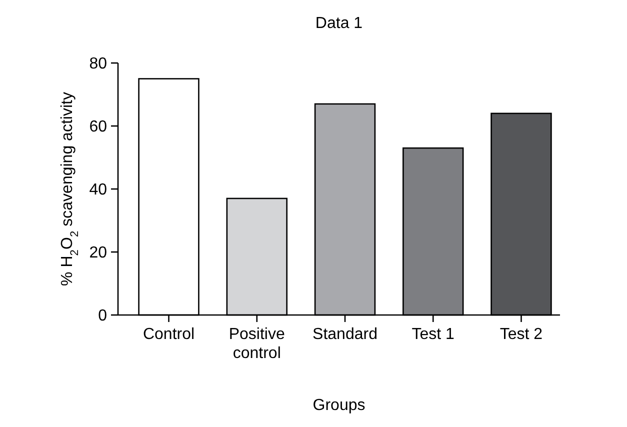  I want to click on x-tick-label: Test 2, so click(521, 334).